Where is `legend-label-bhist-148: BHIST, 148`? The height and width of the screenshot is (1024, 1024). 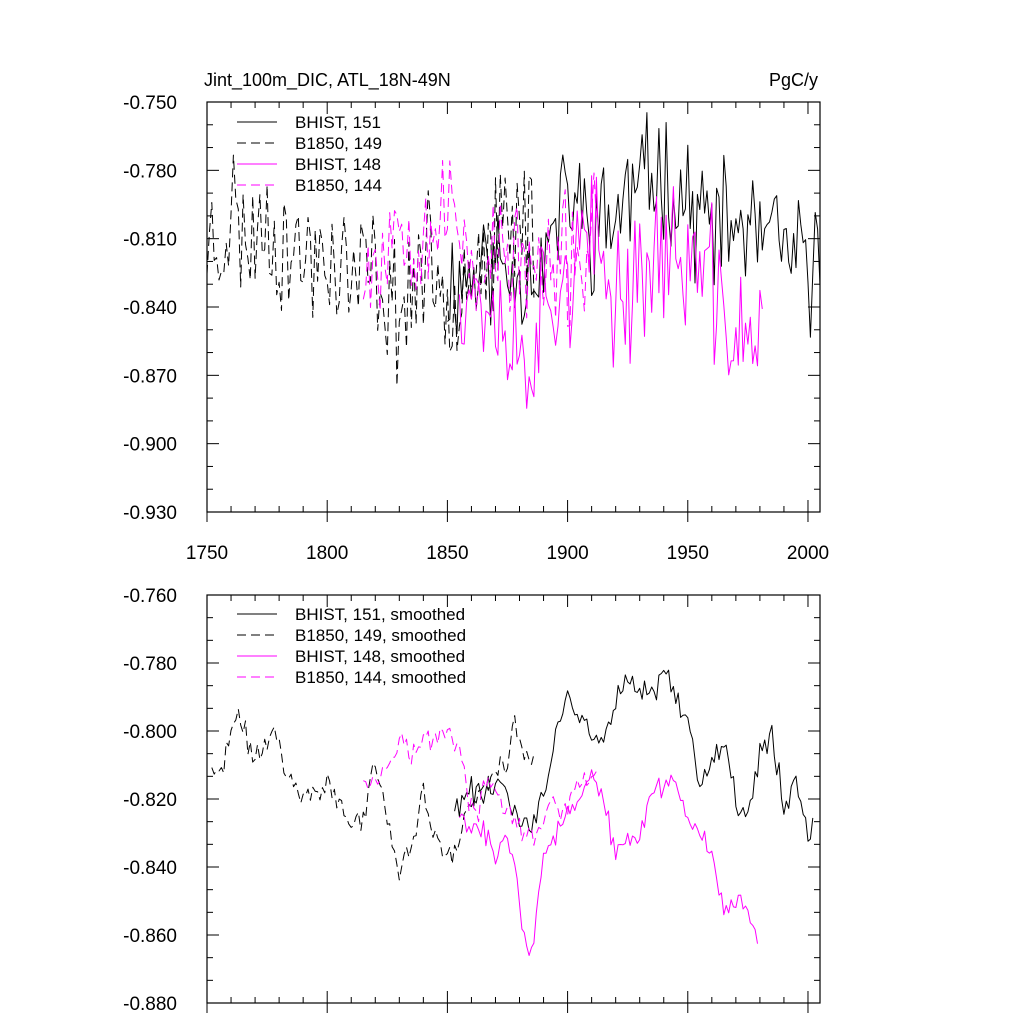
legend-label-bhist-148: BHIST, 148 is located at coordinates (338, 164).